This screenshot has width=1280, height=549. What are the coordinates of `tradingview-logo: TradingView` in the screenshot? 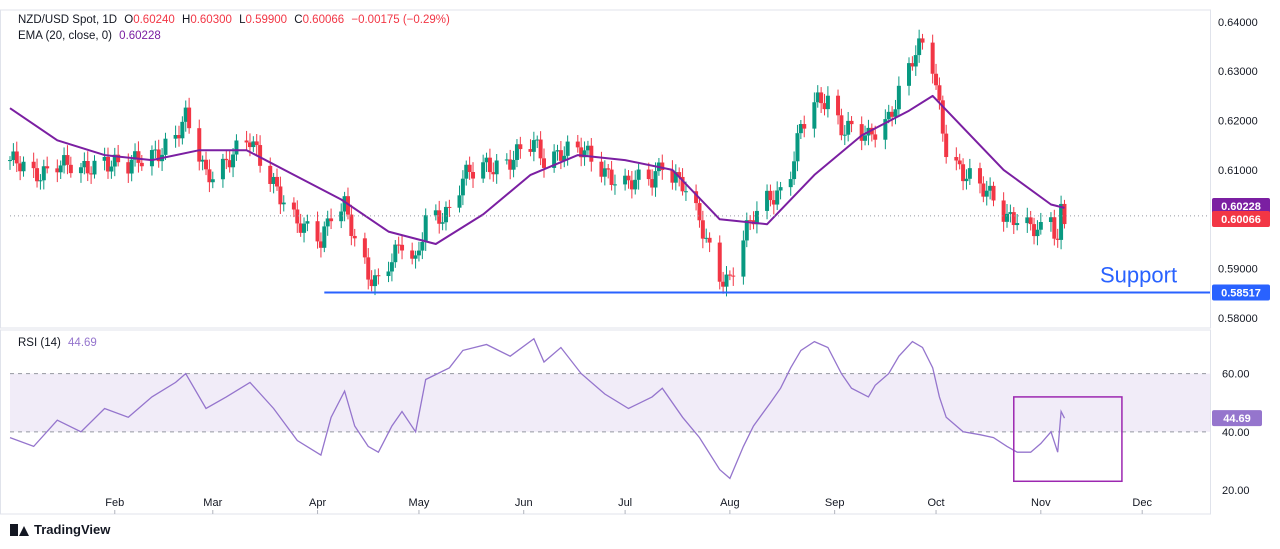 It's located at (60, 529).